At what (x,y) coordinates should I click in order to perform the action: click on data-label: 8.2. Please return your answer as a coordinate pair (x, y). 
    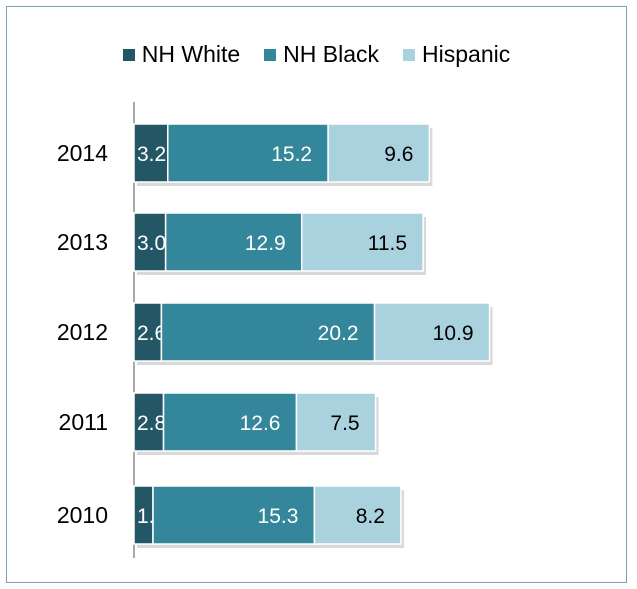
    Looking at the image, I should click on (370, 516).